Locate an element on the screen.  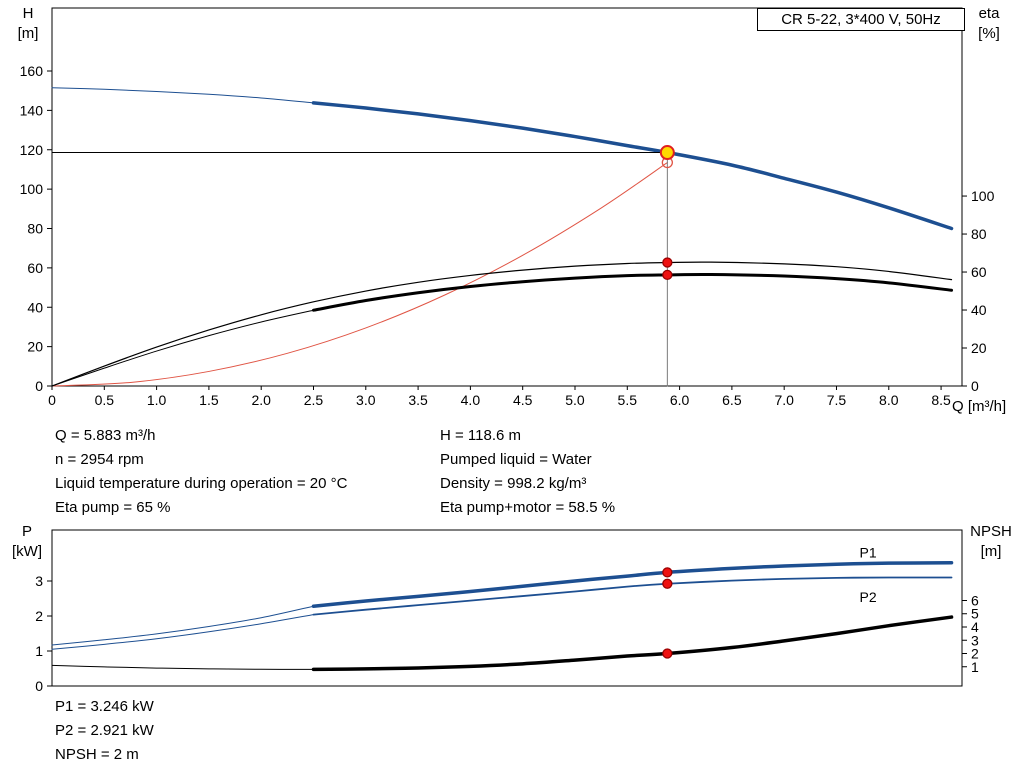
head-eta-chart-x-tick-label: 1.0 is located at coordinates (157, 400).